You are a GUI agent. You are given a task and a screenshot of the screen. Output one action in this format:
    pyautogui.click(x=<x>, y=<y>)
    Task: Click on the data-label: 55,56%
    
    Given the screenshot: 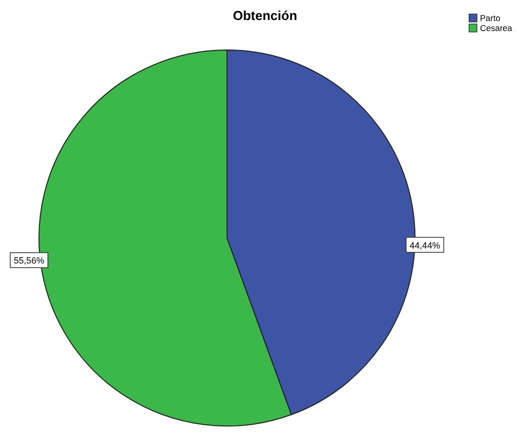 What is the action you would take?
    pyautogui.click(x=29, y=261)
    